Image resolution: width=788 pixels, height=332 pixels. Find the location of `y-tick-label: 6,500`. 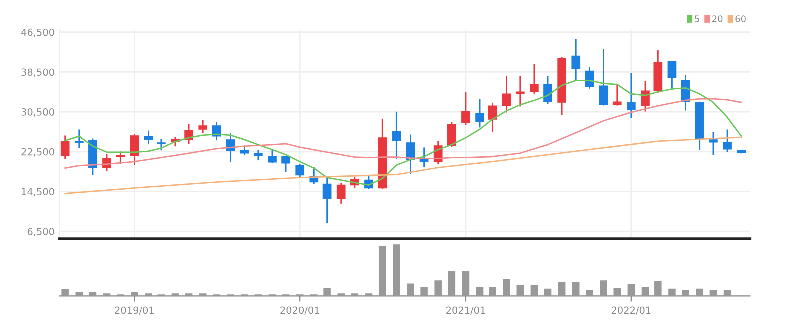

y-tick-label: 6,500 is located at coordinates (41, 232).